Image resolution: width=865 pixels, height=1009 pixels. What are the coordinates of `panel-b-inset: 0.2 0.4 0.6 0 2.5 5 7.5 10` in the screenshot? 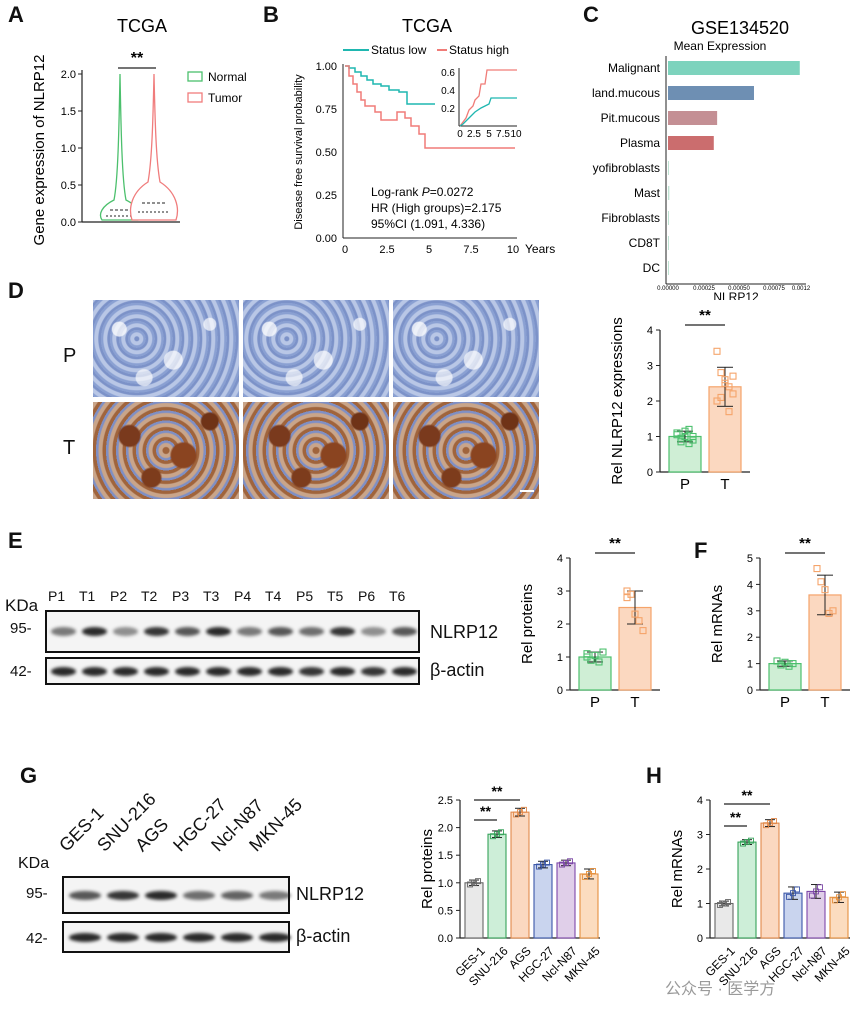 It's located at (481, 104).